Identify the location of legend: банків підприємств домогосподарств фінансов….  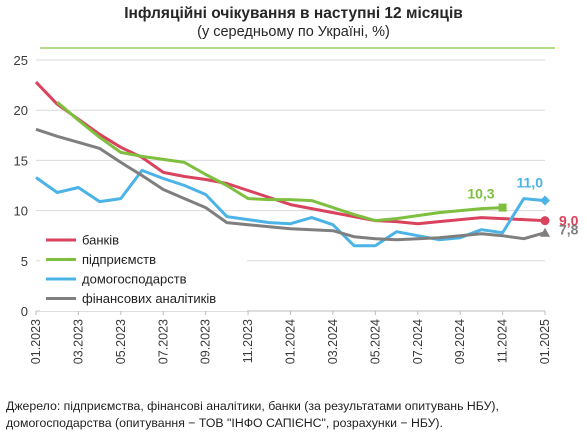
(143, 270).